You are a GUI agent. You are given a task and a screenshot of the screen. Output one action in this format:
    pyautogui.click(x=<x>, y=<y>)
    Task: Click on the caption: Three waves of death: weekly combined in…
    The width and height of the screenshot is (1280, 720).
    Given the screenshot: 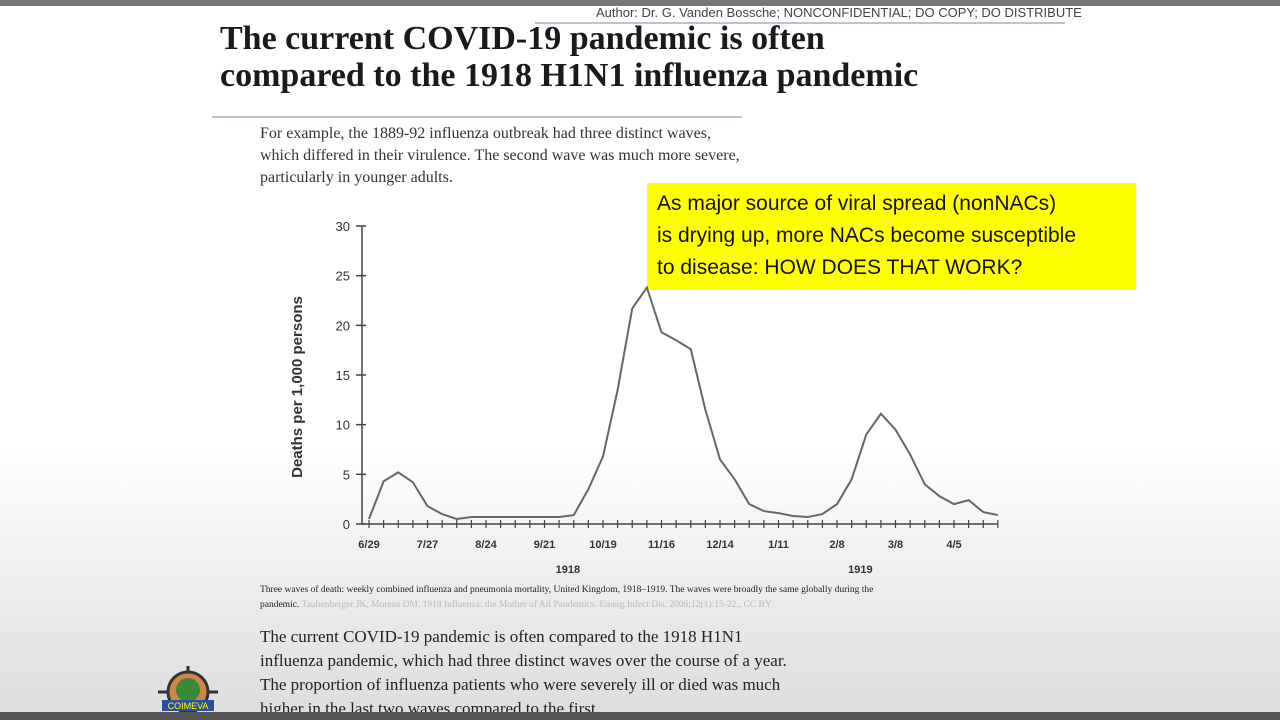 What is the action you would take?
    pyautogui.click(x=580, y=598)
    